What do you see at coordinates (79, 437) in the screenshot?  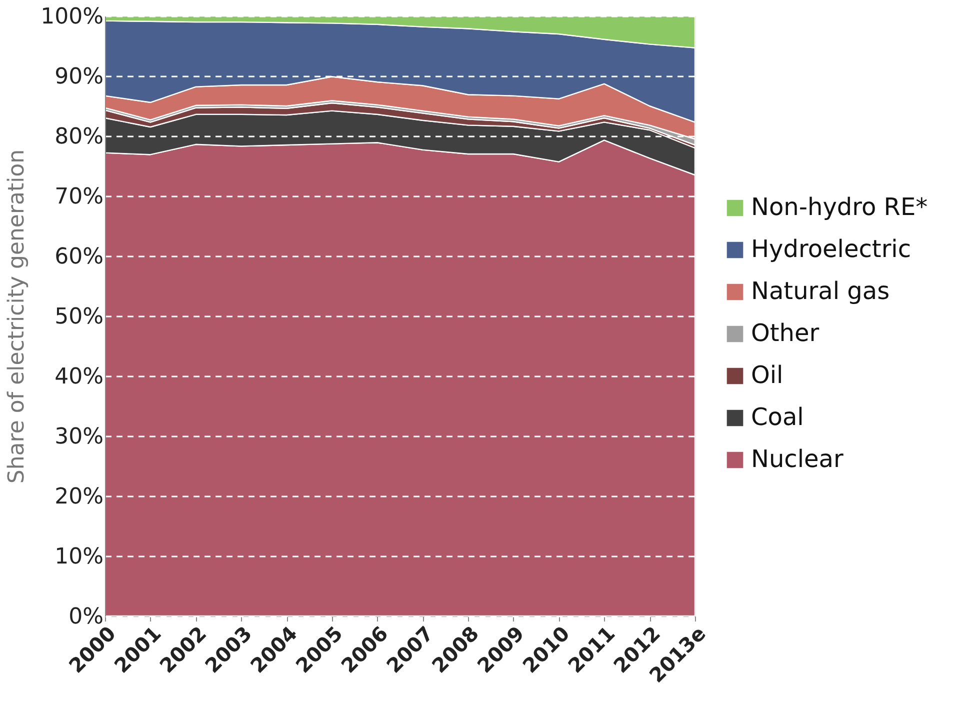 I see `y-tick-label: 30%` at bounding box center [79, 437].